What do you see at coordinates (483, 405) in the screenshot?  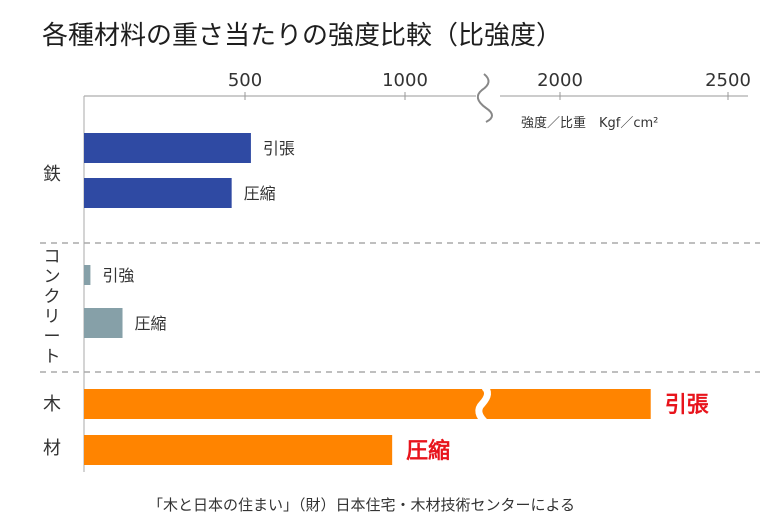 I see `bar-break-gap` at bounding box center [483, 405].